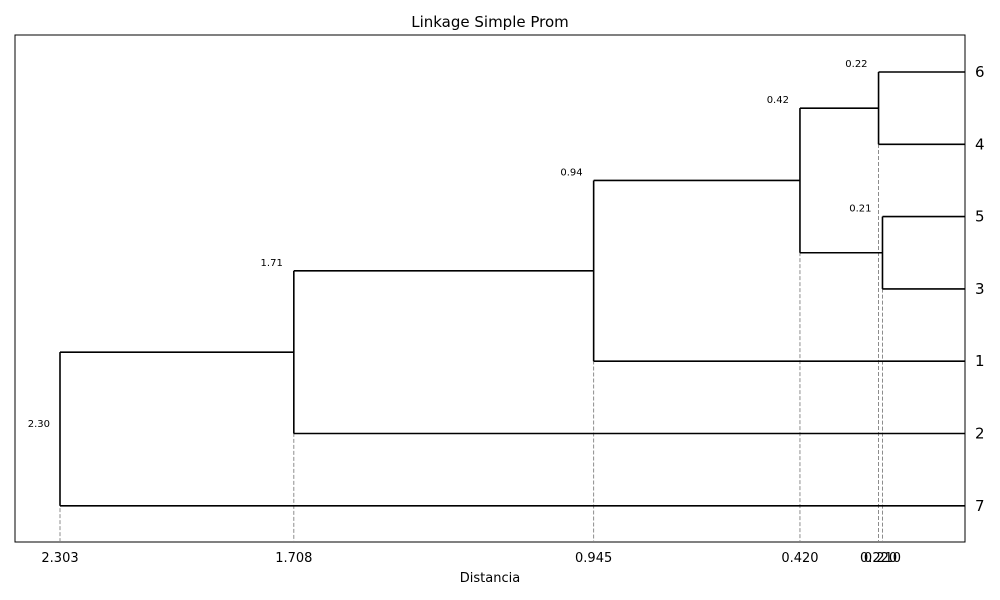 Image resolution: width=1000 pixels, height=600 pixels. What do you see at coordinates (882, 558) in the screenshot?
I see `x-tick-label: 0.210` at bounding box center [882, 558].